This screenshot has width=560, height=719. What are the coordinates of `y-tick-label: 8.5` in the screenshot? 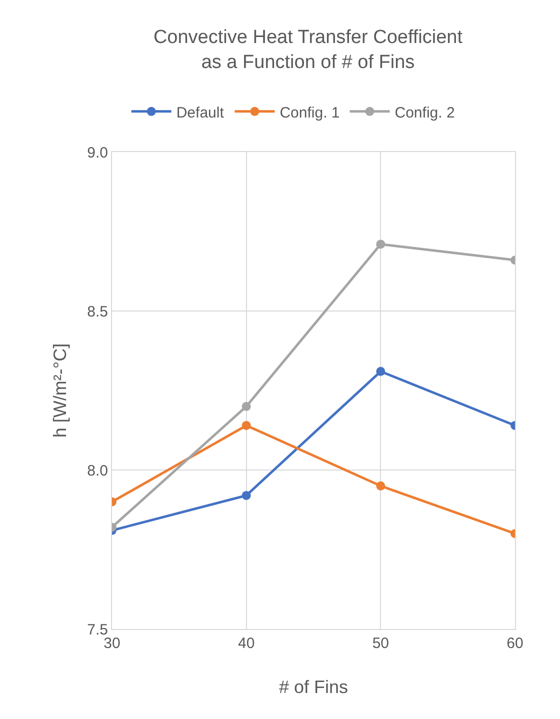 It's located at (97, 311).